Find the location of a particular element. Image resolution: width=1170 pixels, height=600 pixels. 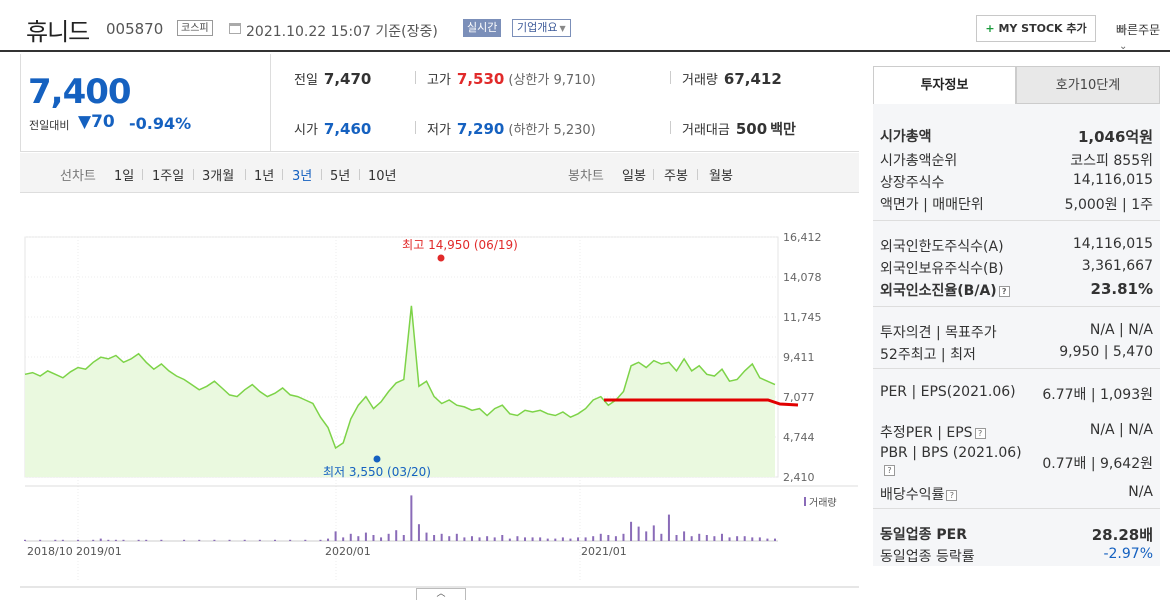

y-tick-label: 7,077 is located at coordinates (799, 397).